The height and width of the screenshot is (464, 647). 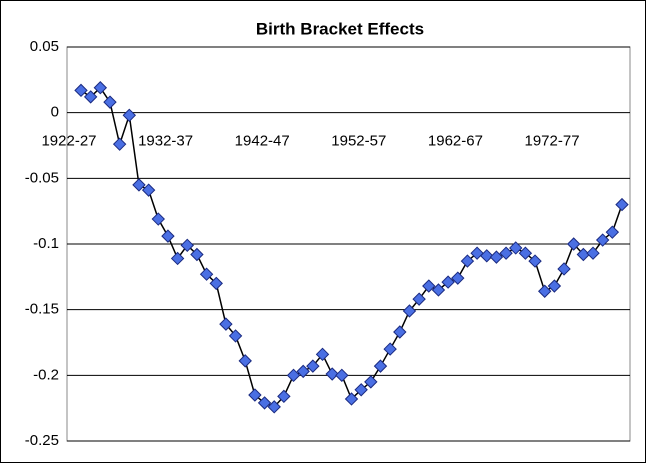 What do you see at coordinates (46, 374) in the screenshot?
I see `y-tick-label: -0.2` at bounding box center [46, 374].